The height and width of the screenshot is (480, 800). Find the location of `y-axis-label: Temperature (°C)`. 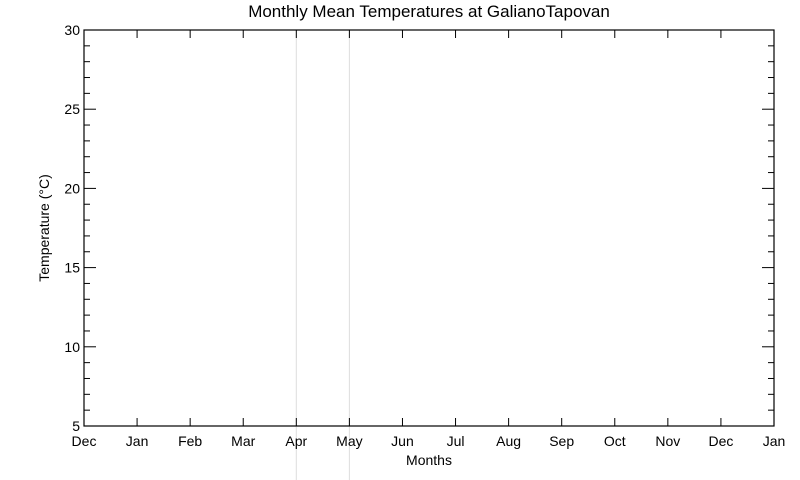

y-axis-label: Temperature (°C) is located at coordinates (44, 228).